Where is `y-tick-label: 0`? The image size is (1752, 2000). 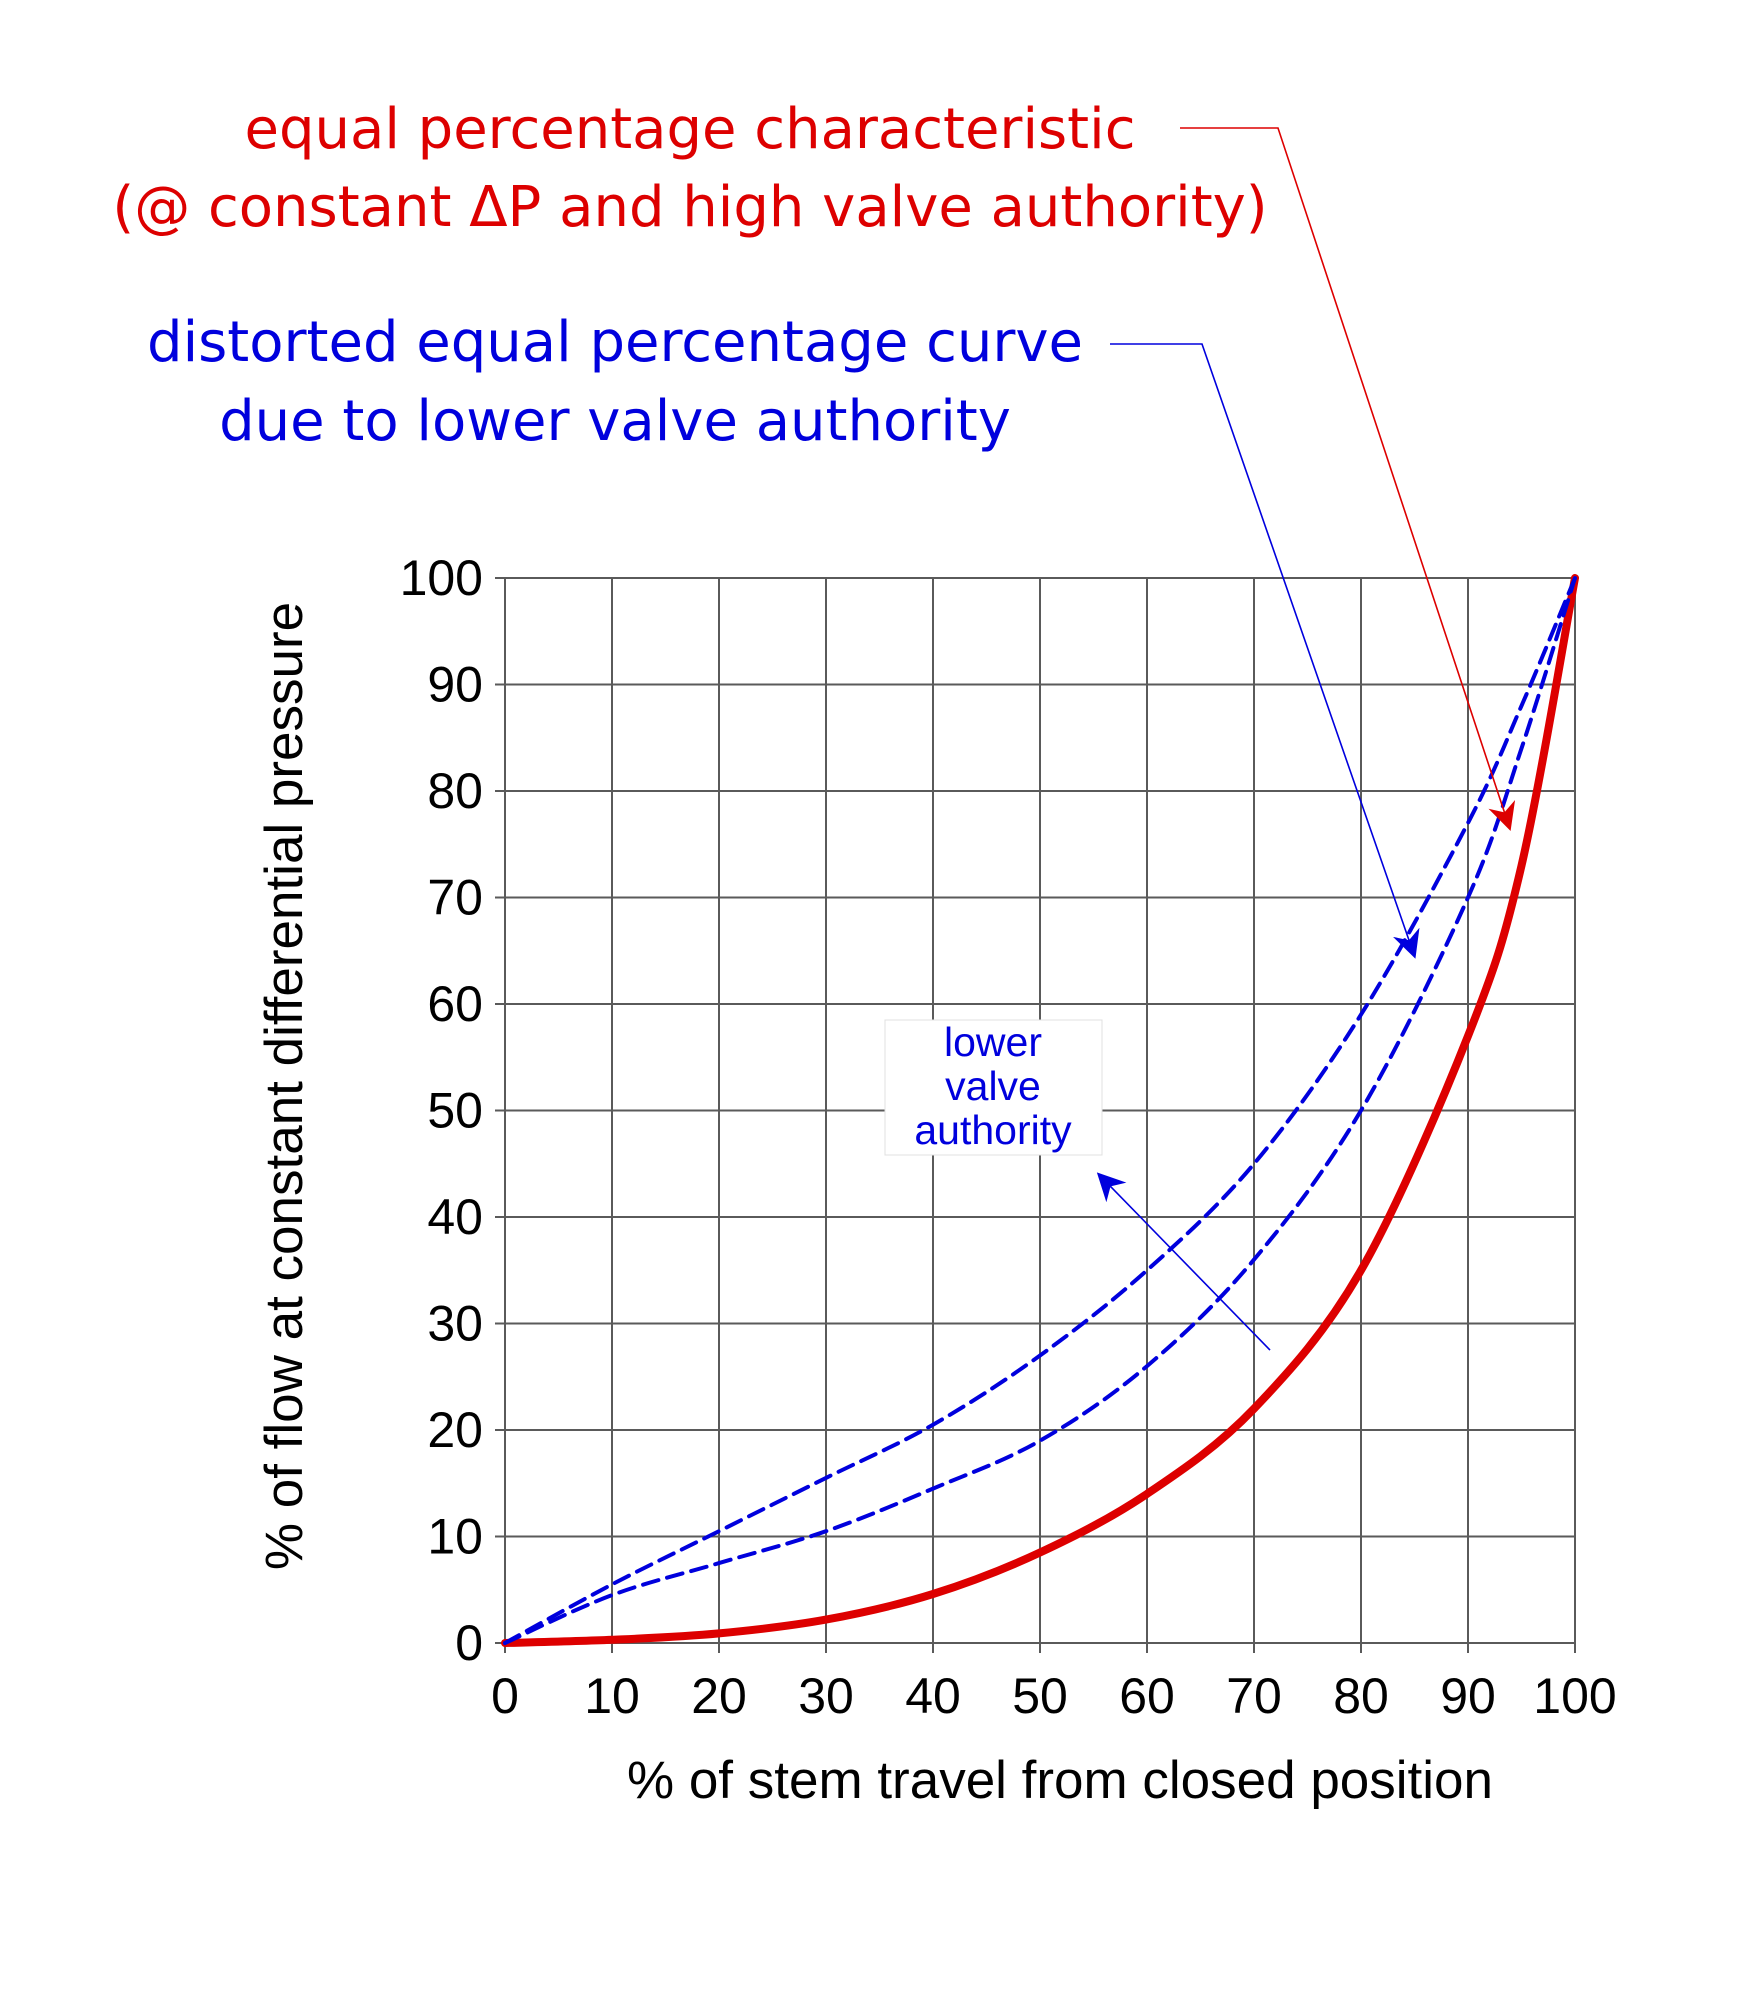 y-tick-label: 0 is located at coordinates (469, 1643).